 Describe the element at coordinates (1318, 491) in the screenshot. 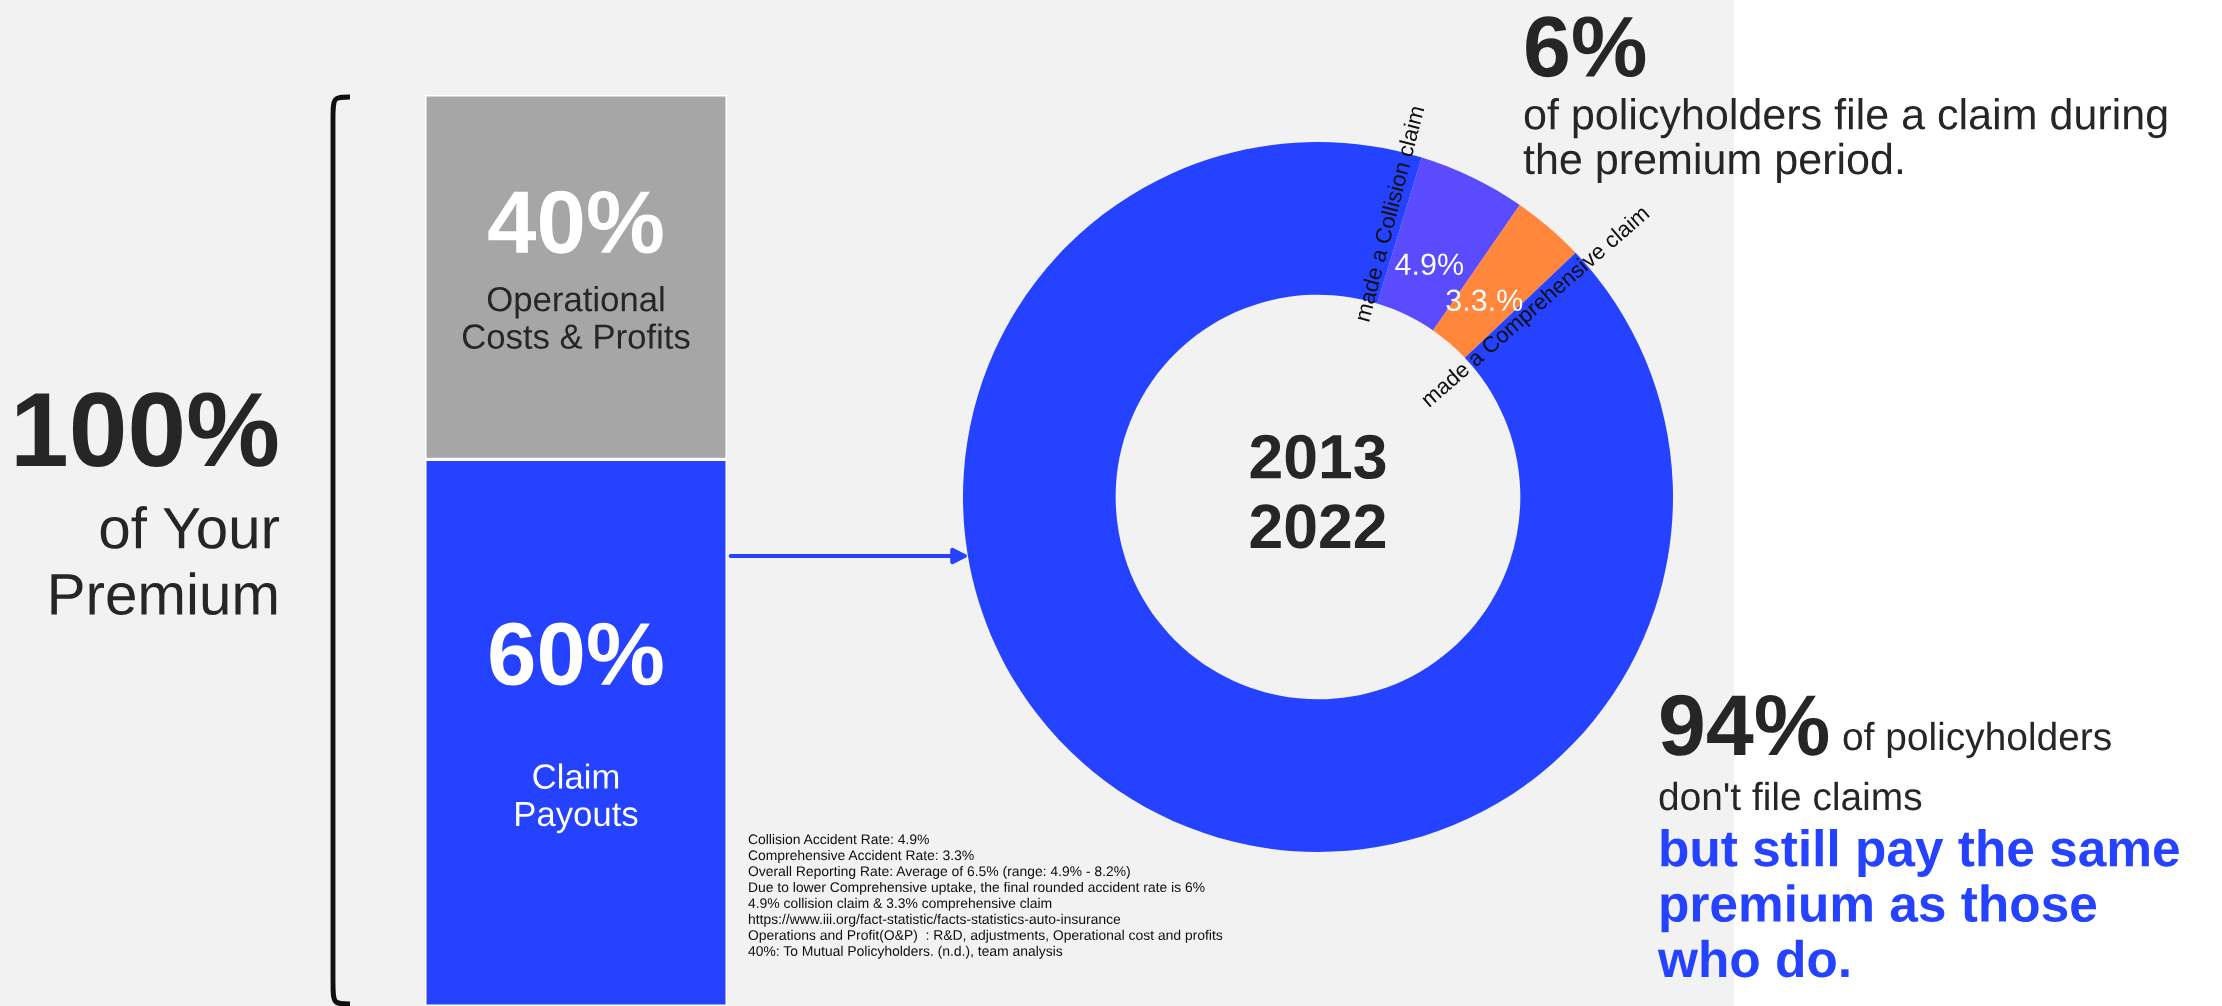

I see `text: 2013 2022` at that location.